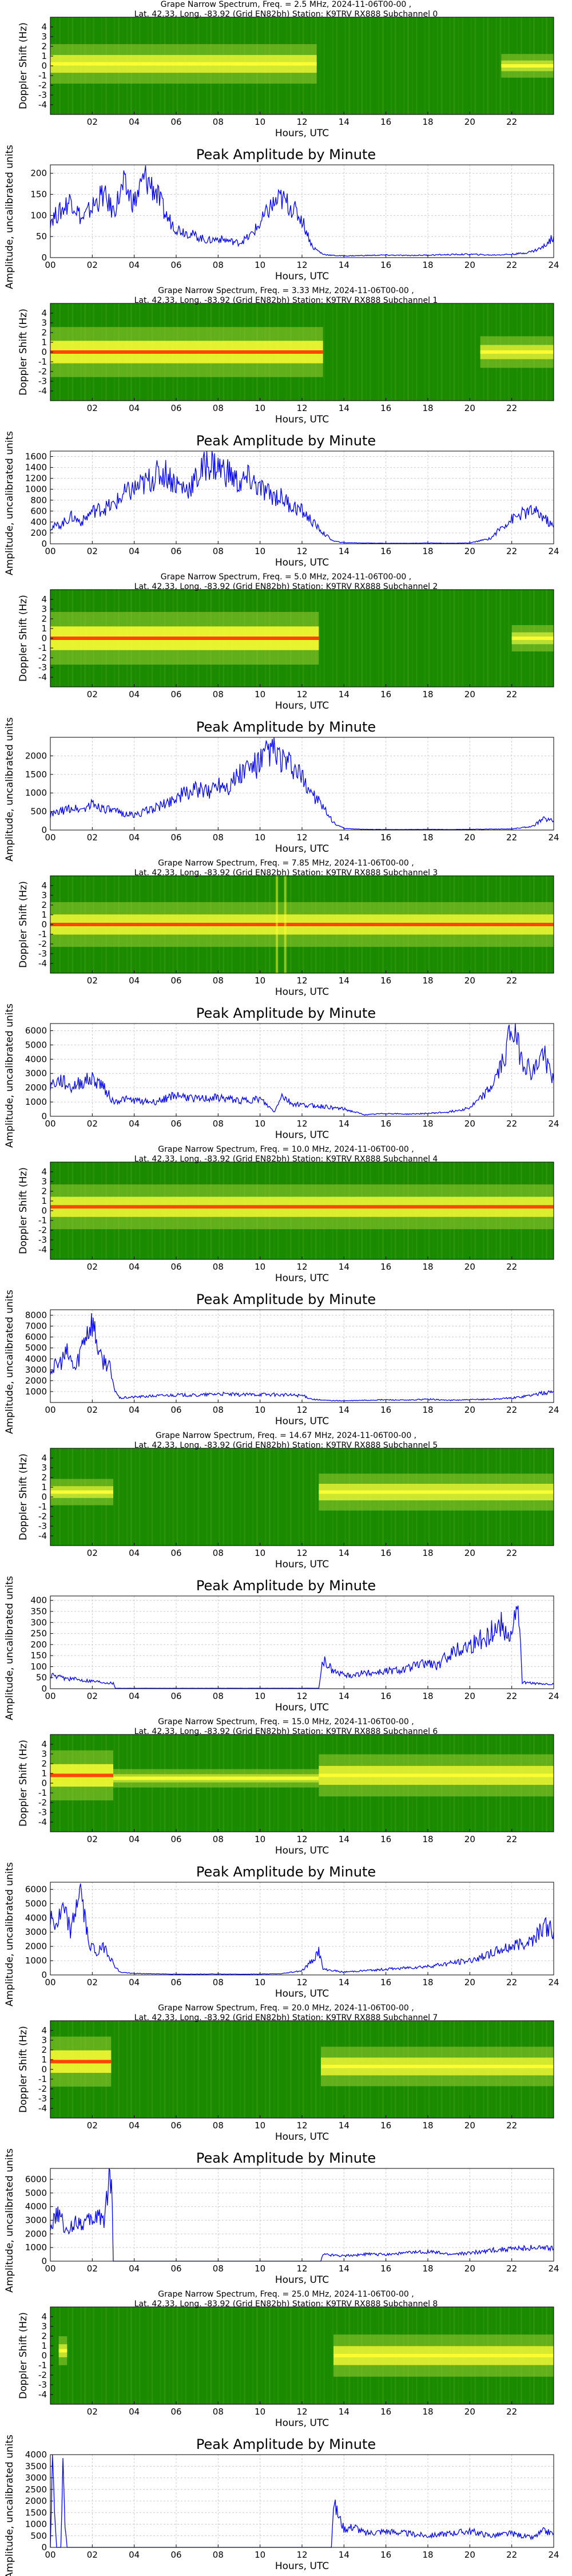 The height and width of the screenshot is (2576, 572). Describe the element at coordinates (50, 2555) in the screenshot. I see `x-tick-label: 00` at that location.